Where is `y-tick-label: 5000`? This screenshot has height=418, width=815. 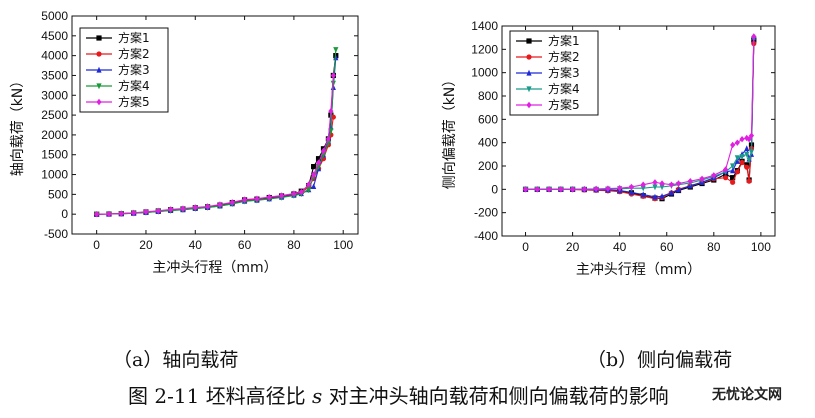
y-tick-label: 5000 is located at coordinates (54, 16).